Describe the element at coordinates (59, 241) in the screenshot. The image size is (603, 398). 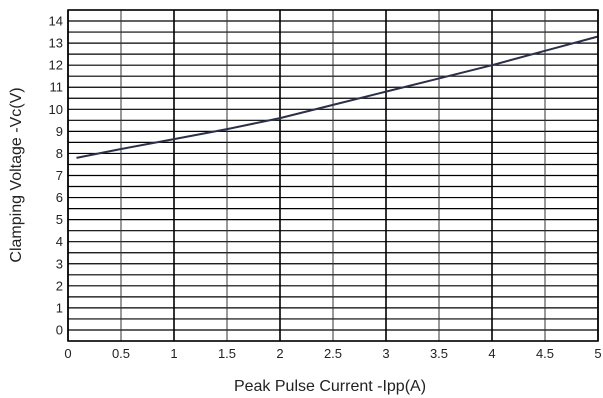
I see `y-tick-label: 4` at that location.